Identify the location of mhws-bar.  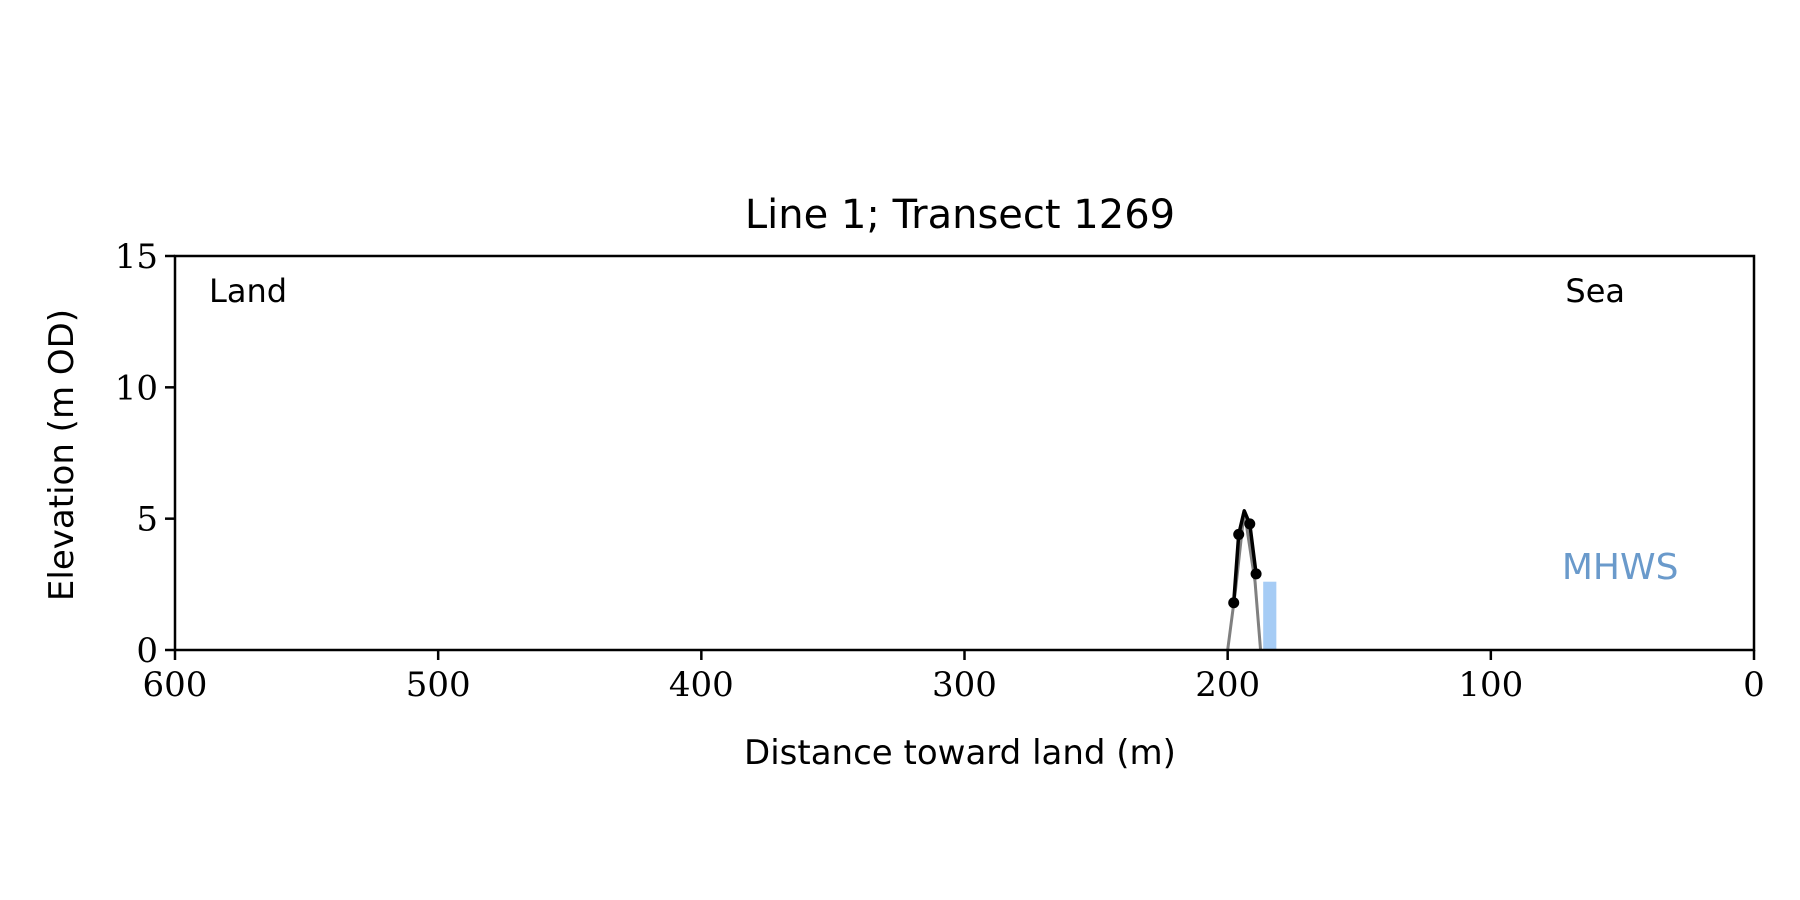
(1270, 615).